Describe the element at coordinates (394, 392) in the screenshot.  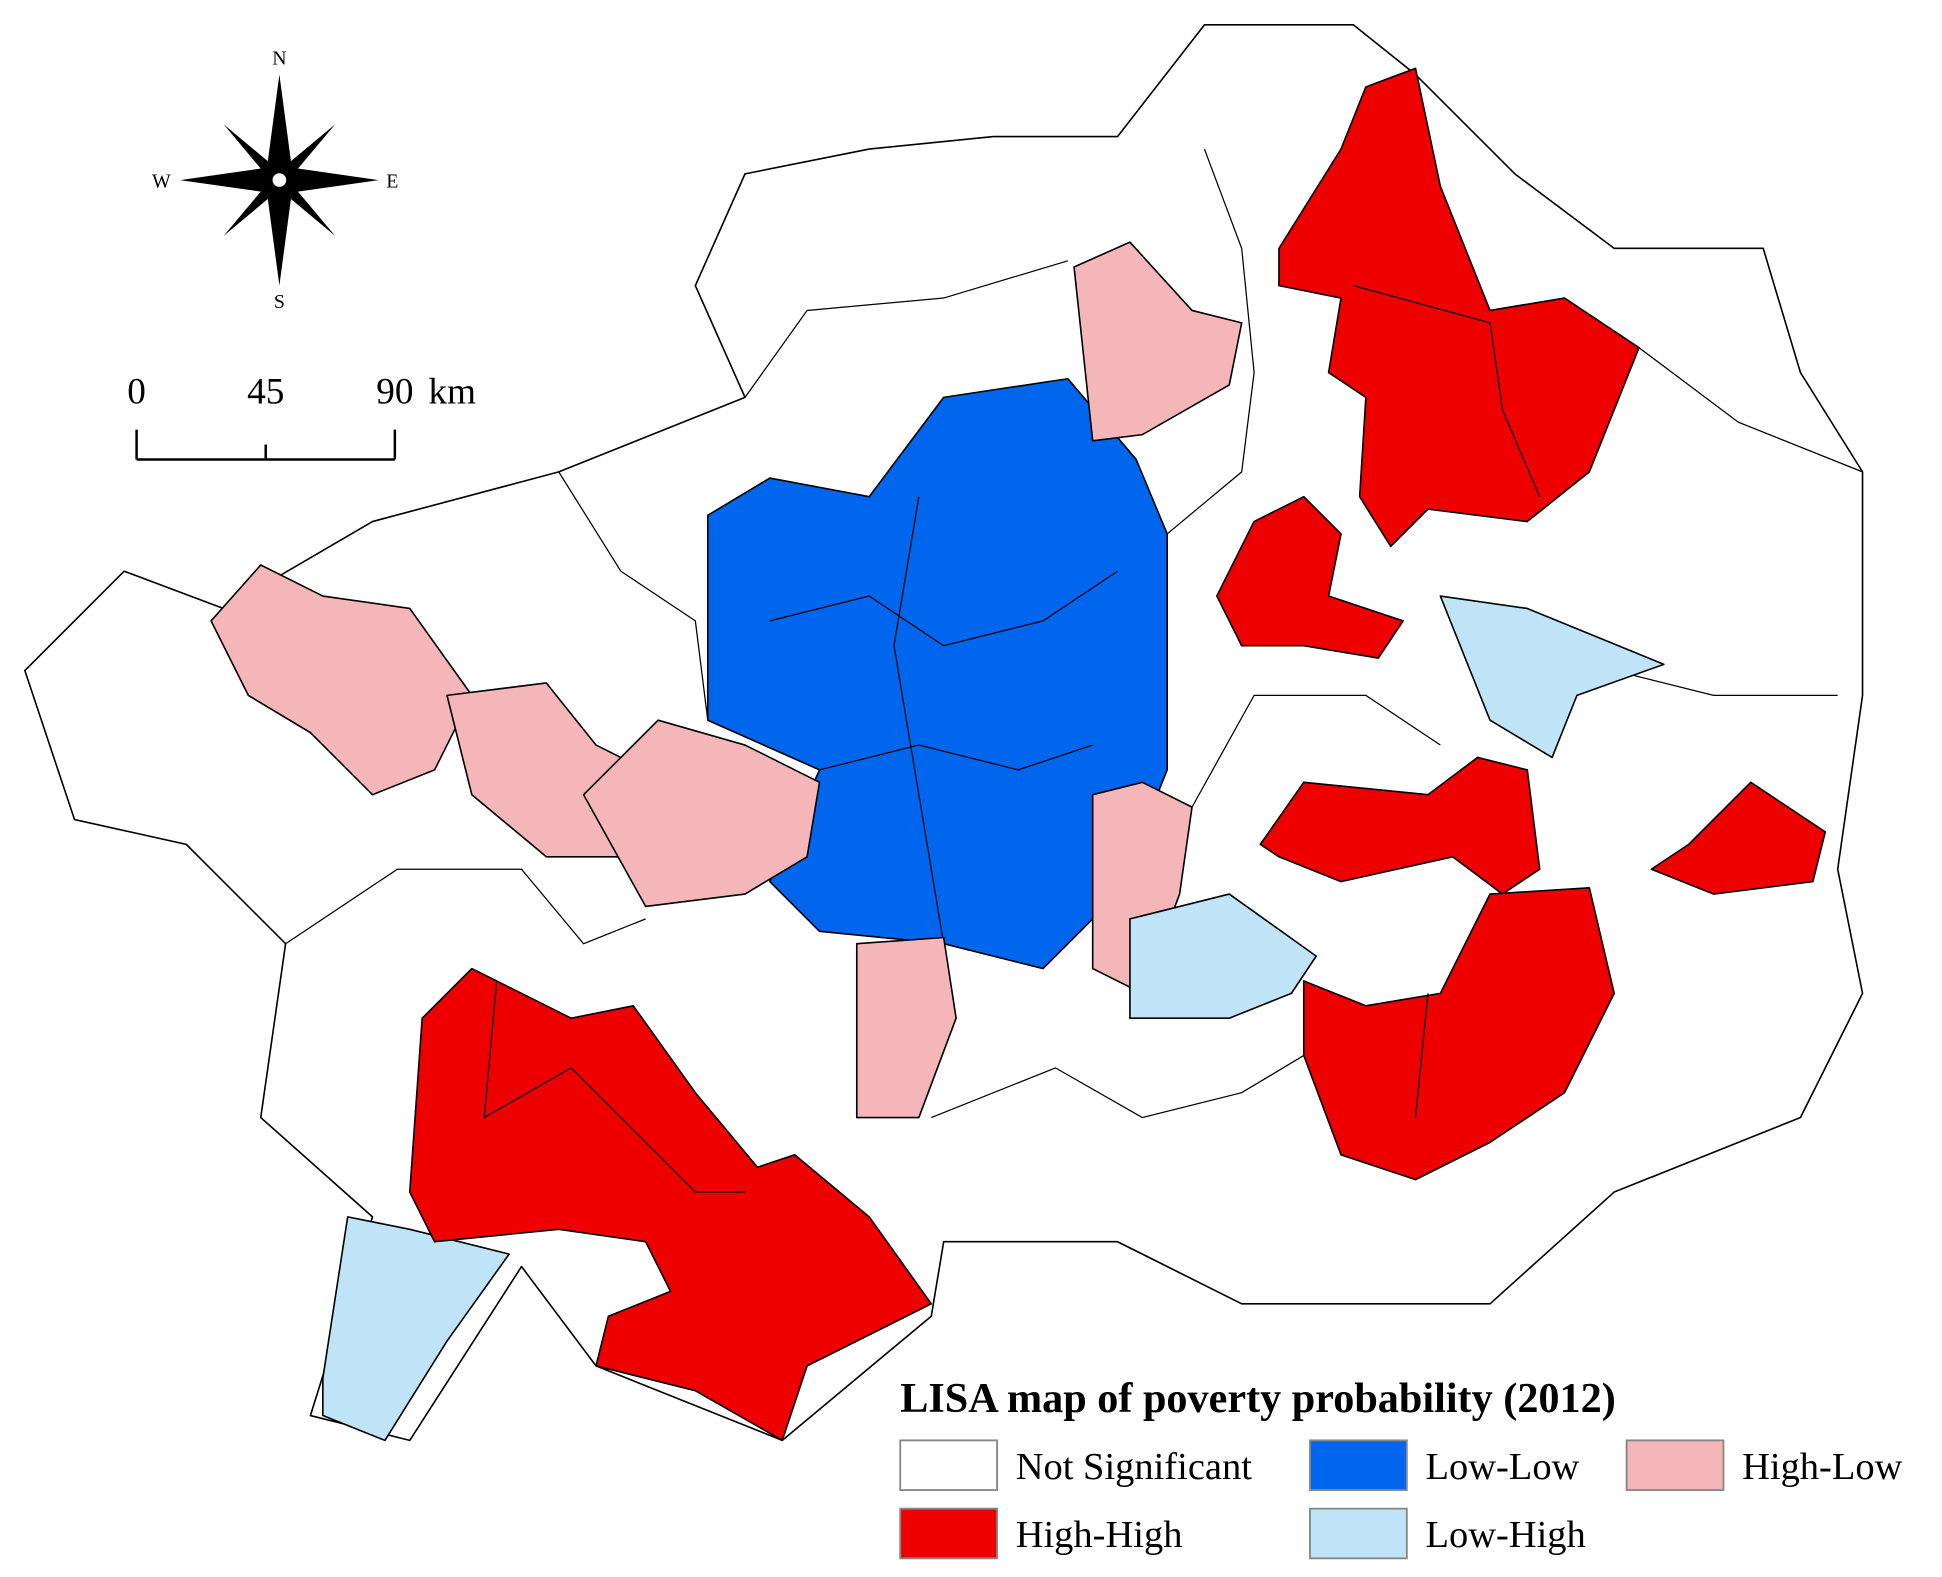
I see `scale-label: 90` at that location.